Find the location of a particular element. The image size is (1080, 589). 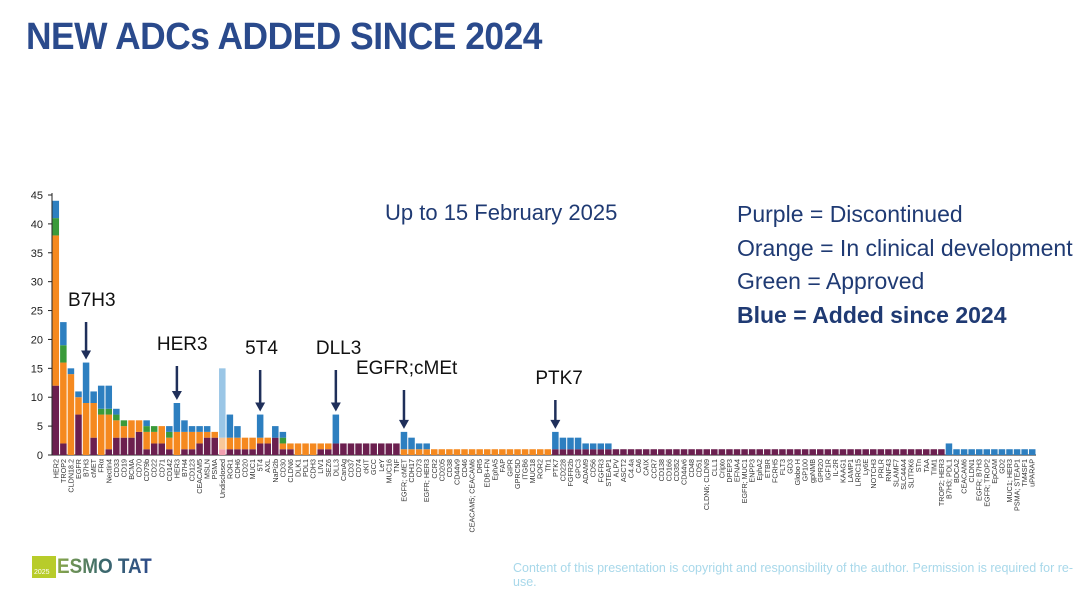

legend-discontinued: Purple = Discontinued is located at coordinates (850, 214).